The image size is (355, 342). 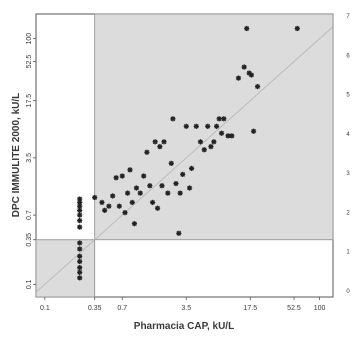 What do you see at coordinates (45, 308) in the screenshot?
I see `x-tick-label: 0.1` at bounding box center [45, 308].